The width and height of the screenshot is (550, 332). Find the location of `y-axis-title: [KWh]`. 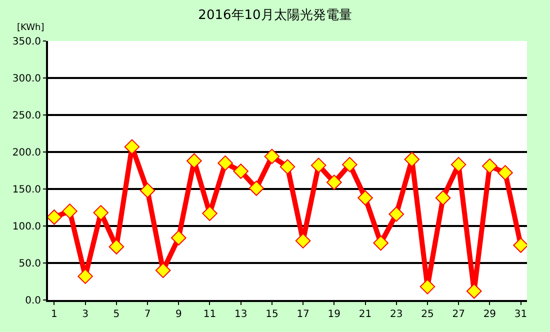

y-axis-title: [KWh] is located at coordinates (30, 28).